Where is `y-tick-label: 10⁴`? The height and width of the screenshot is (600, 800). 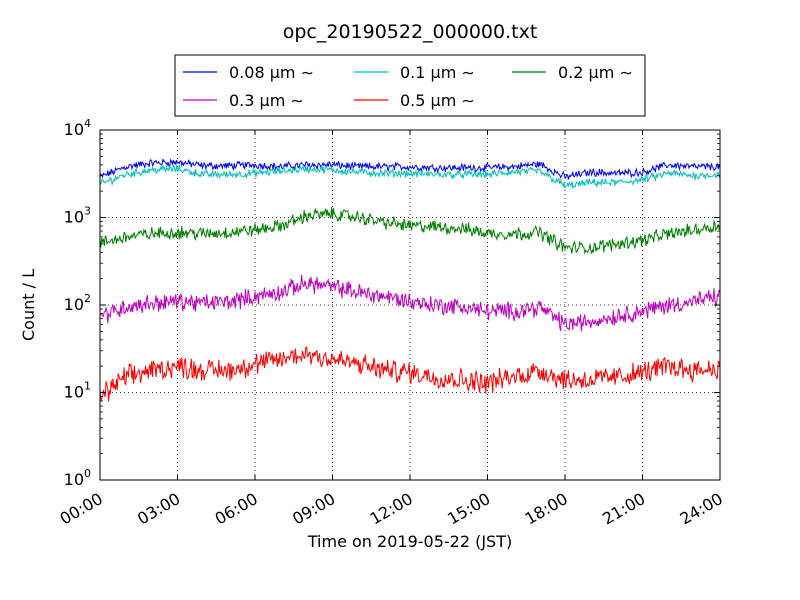 y-tick-label: 10⁴ is located at coordinates (77, 128).